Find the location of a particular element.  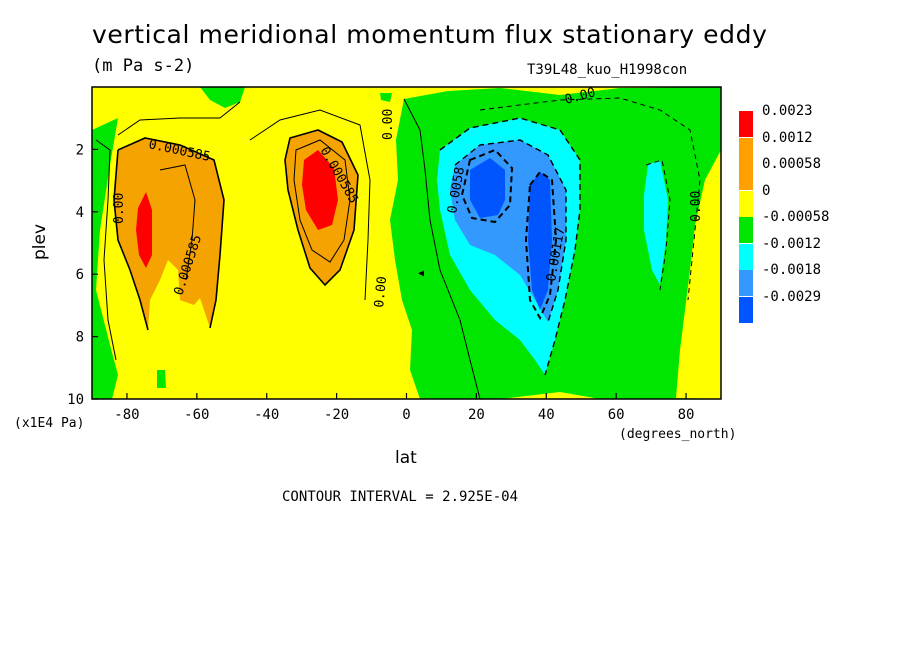

legend-entry: 0.0023 is located at coordinates (819, 119).